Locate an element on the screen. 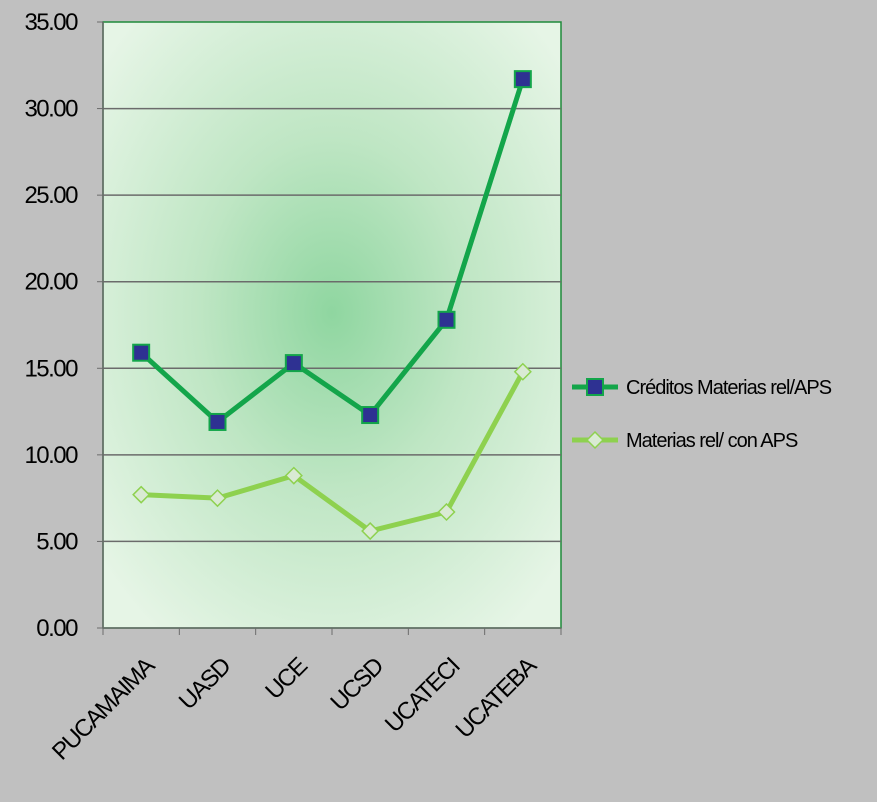 This screenshot has width=877, height=802. legend-item: Materias rel/ con APS is located at coordinates (685, 441).